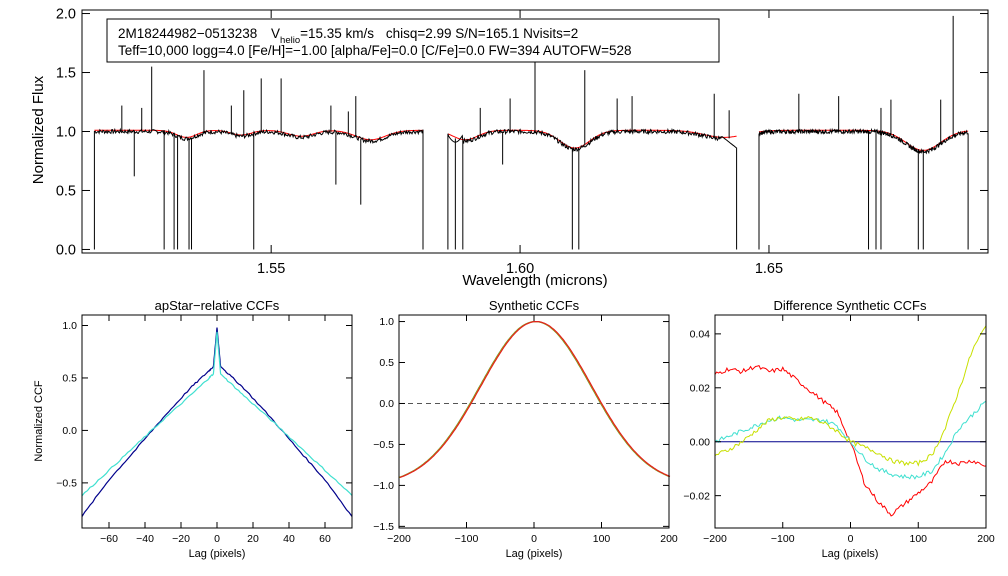 The image size is (1008, 576). Describe the element at coordinates (850, 396) in the screenshot. I see `difference-line-yellow` at that location.